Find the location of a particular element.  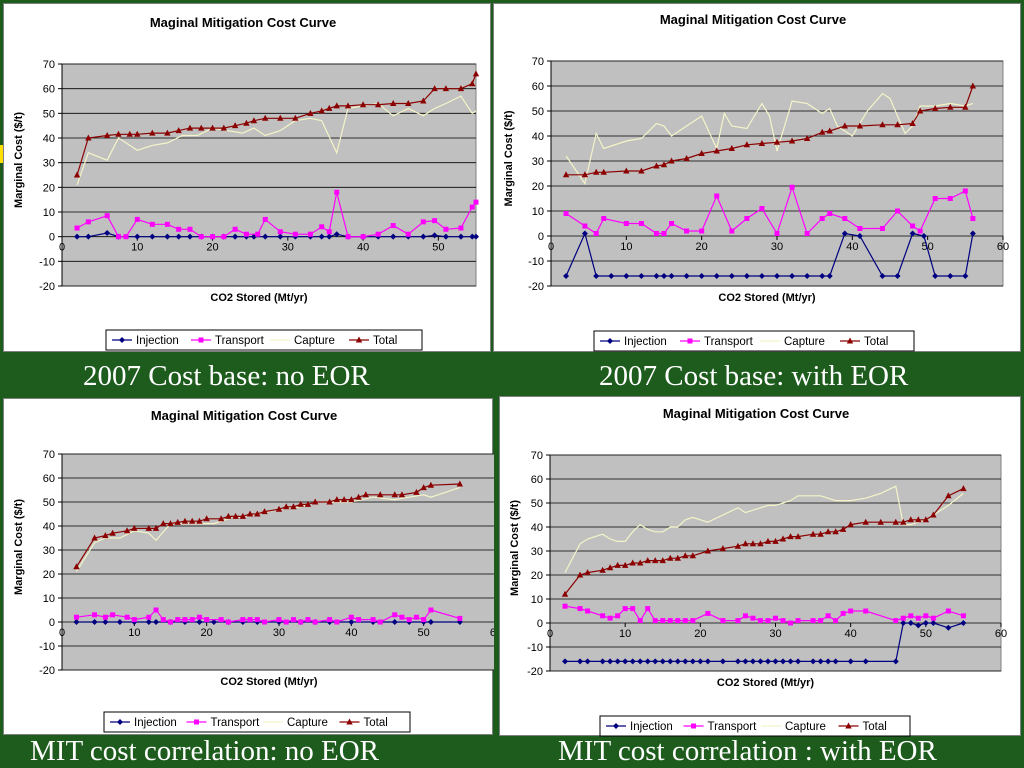

x-tick-label: 30 is located at coordinates (288, 248).